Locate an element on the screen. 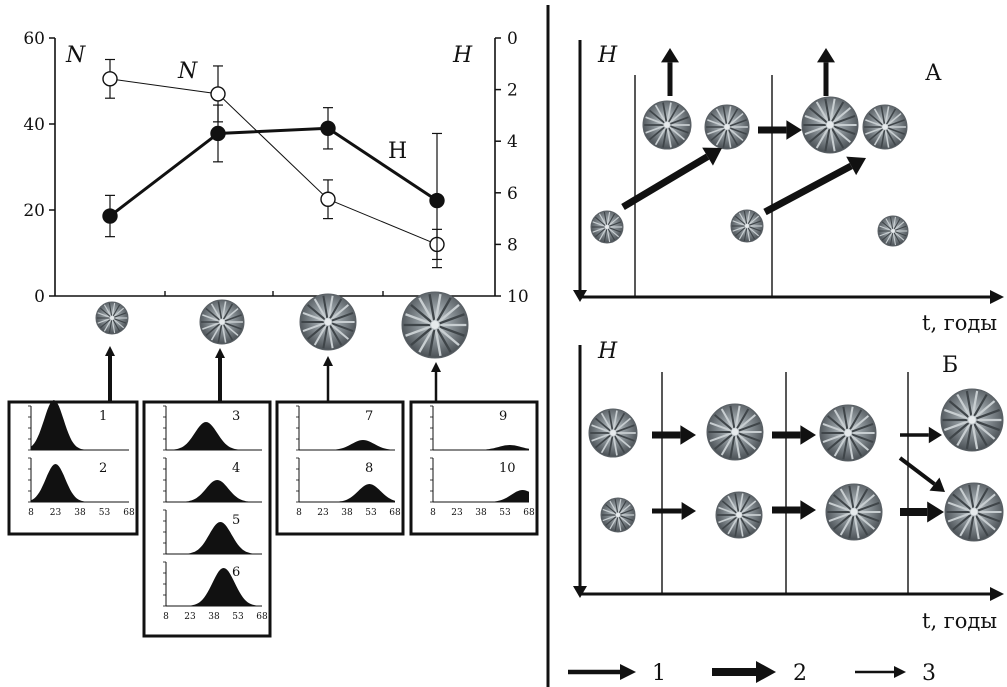 The image size is (1007, 687). hist-x-tick-label: 68 is located at coordinates (529, 513).